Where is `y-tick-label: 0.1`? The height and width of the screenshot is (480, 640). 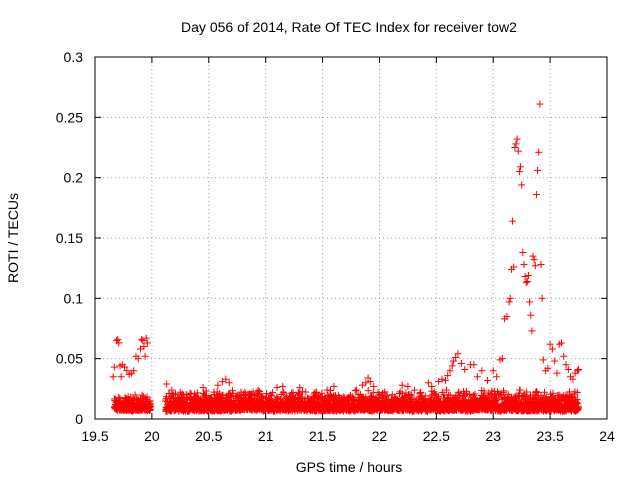 y-tick-label: 0.1 is located at coordinates (74, 298).